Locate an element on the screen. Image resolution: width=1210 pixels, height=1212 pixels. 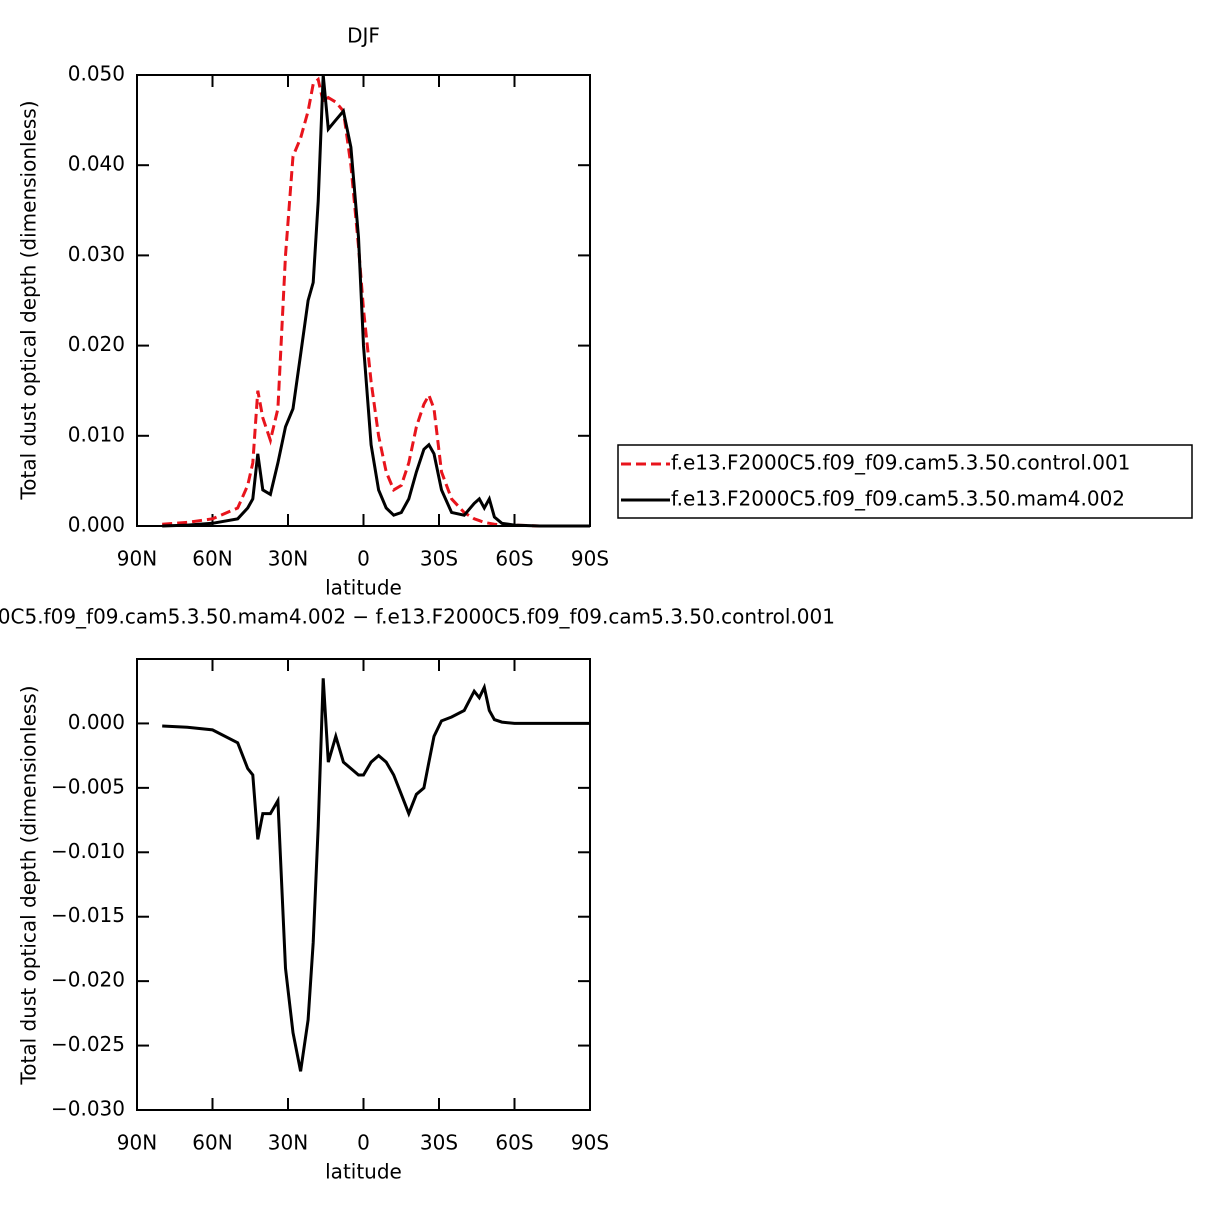
y-tick-label: 0.040 is located at coordinates (96, 164).